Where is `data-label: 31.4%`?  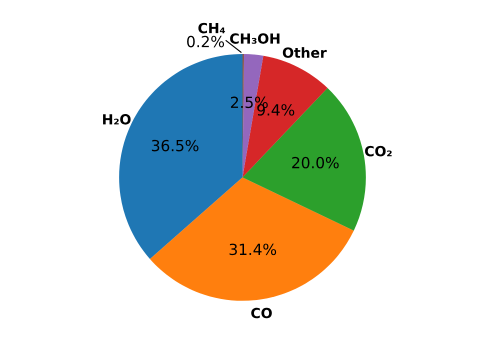
data-label: 31.4% is located at coordinates (253, 250).